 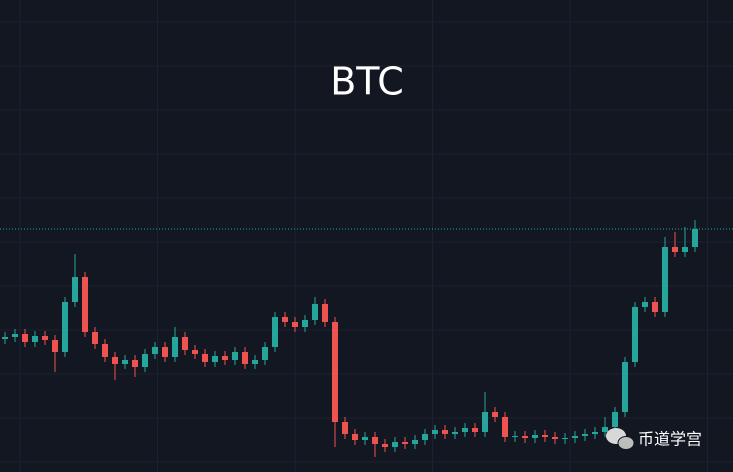 I want to click on chart-title: BTC, so click(x=367, y=82).